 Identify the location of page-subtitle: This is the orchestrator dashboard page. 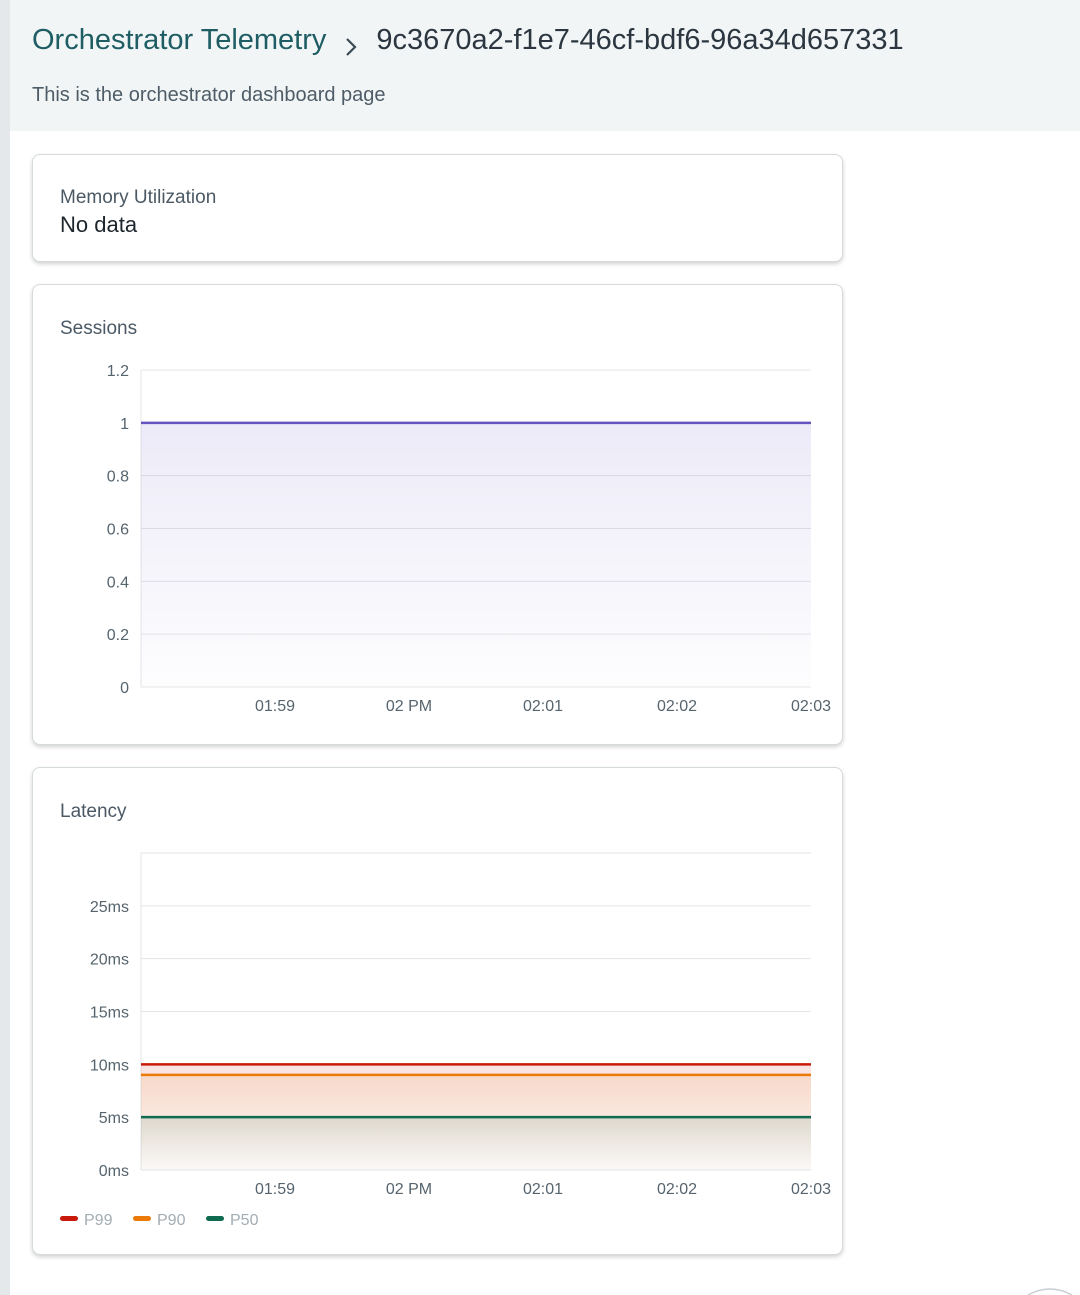
(209, 95).